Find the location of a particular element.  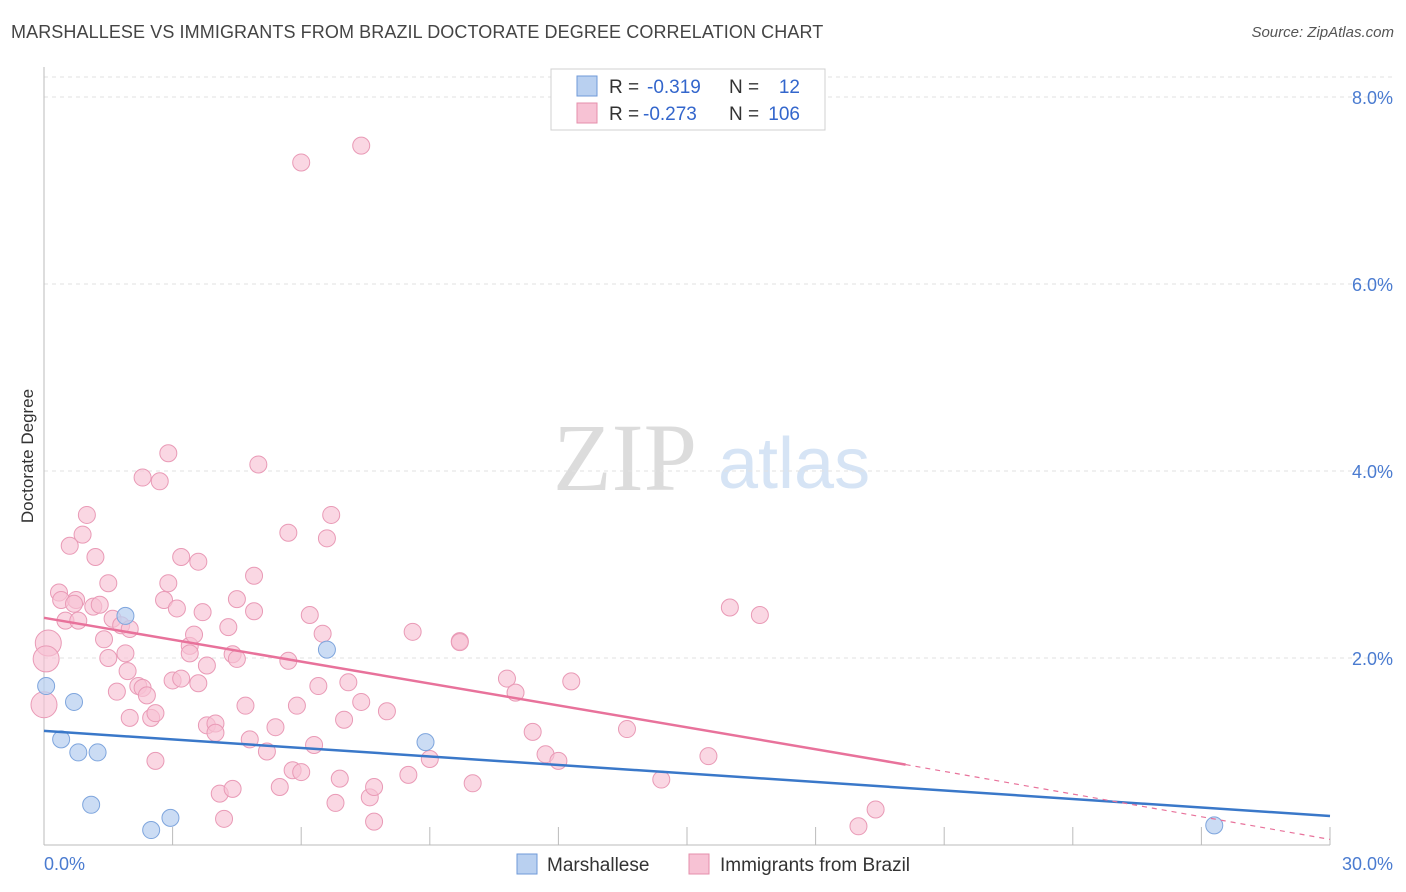

bottom-legend-swatch-brazil is located at coordinates (699, 864).